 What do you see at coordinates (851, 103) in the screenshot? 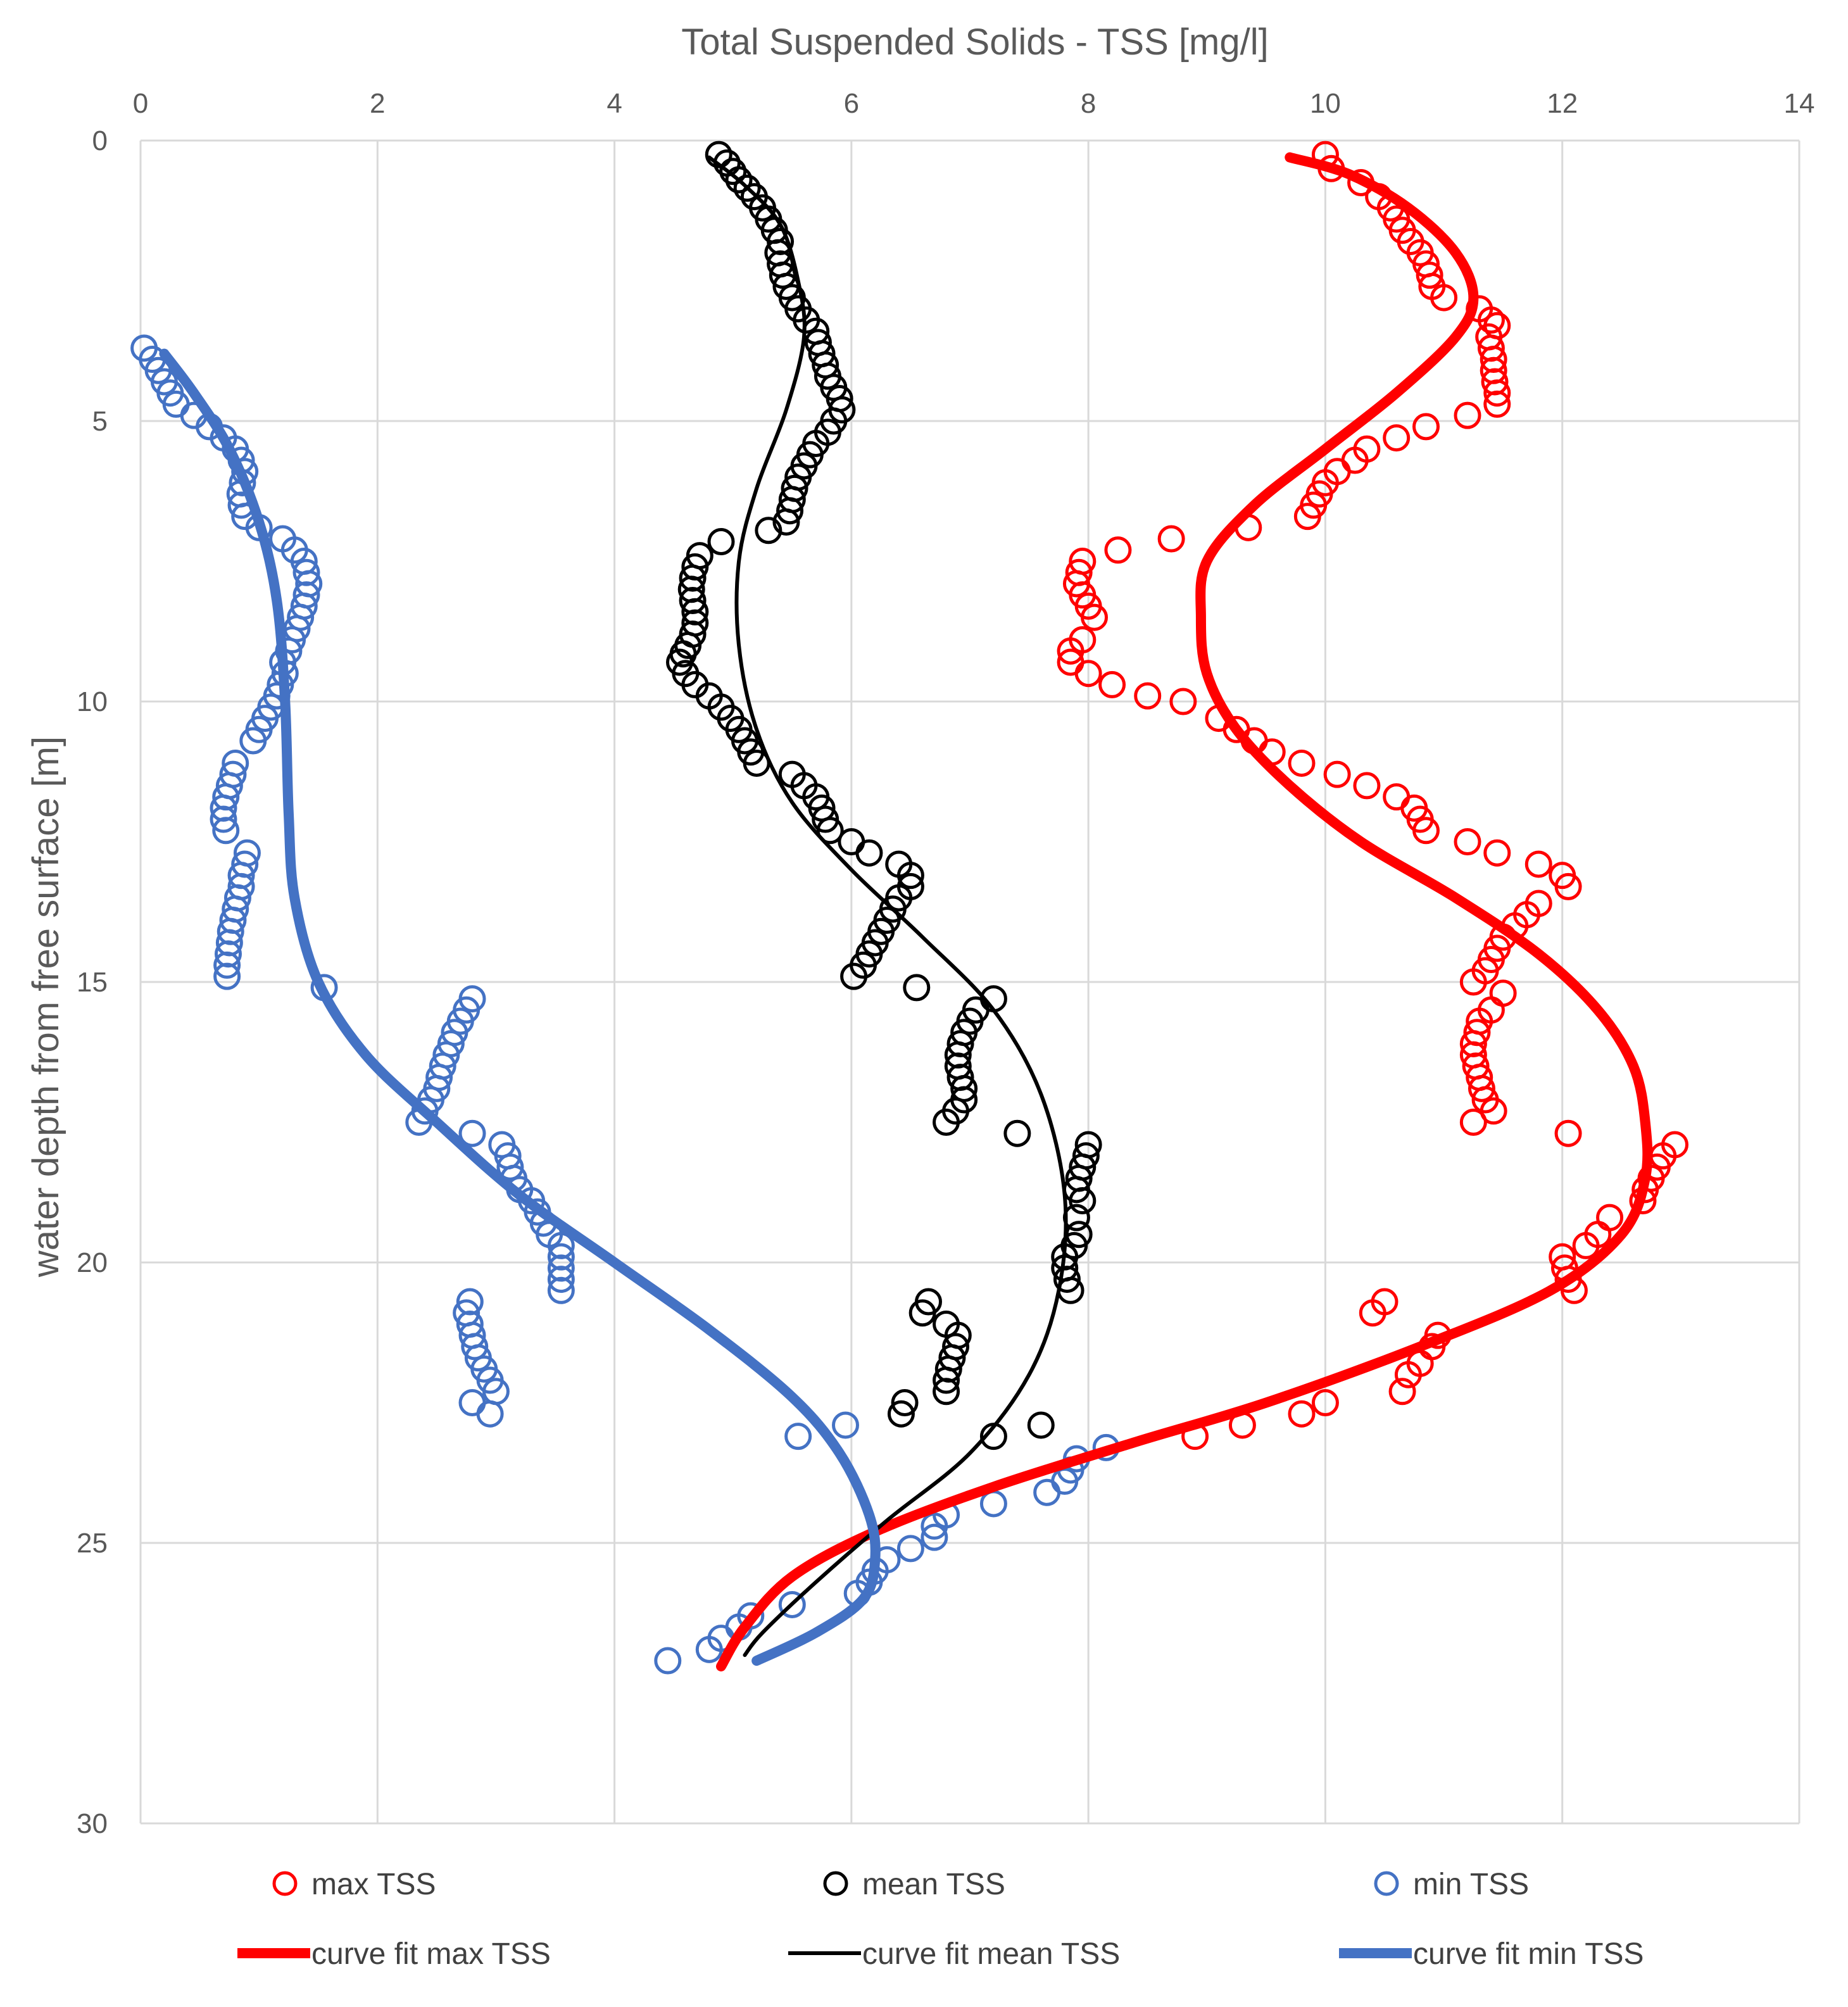
I see `x-tick-label: 6` at bounding box center [851, 103].